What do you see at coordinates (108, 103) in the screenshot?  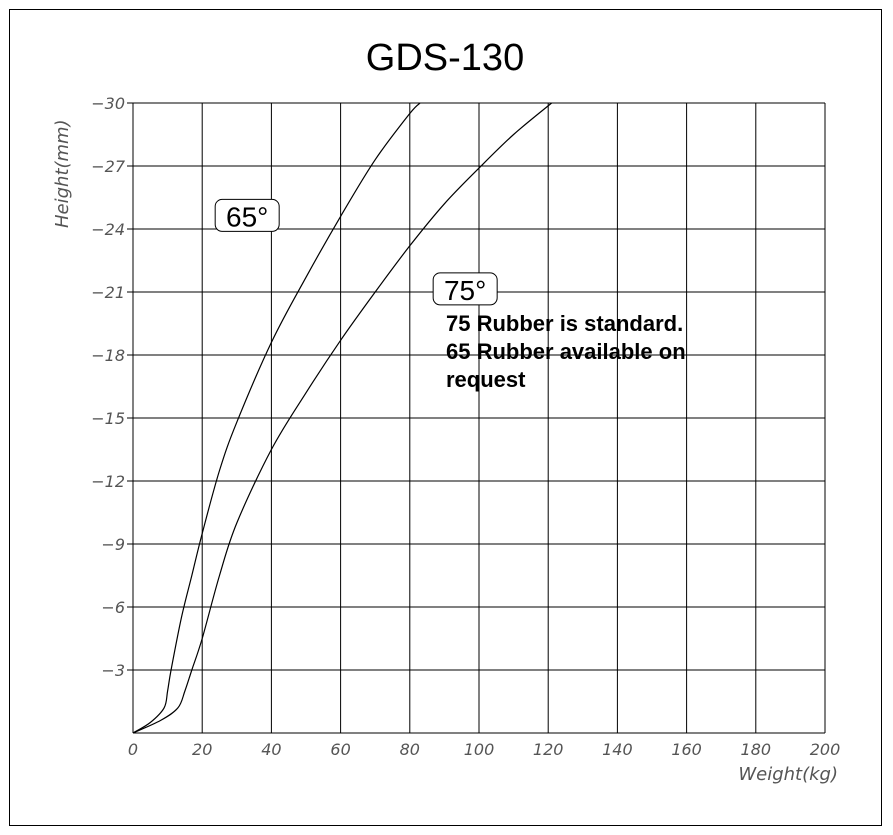 I see `y-tick-label: −30` at bounding box center [108, 103].